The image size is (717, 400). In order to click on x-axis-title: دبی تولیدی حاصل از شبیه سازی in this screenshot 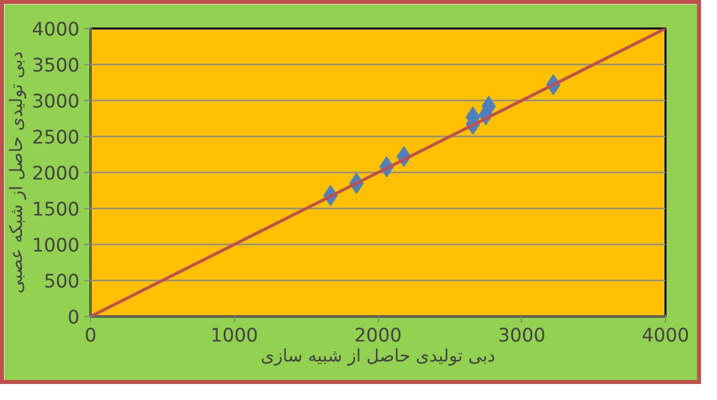, I will do `click(378, 356)`.